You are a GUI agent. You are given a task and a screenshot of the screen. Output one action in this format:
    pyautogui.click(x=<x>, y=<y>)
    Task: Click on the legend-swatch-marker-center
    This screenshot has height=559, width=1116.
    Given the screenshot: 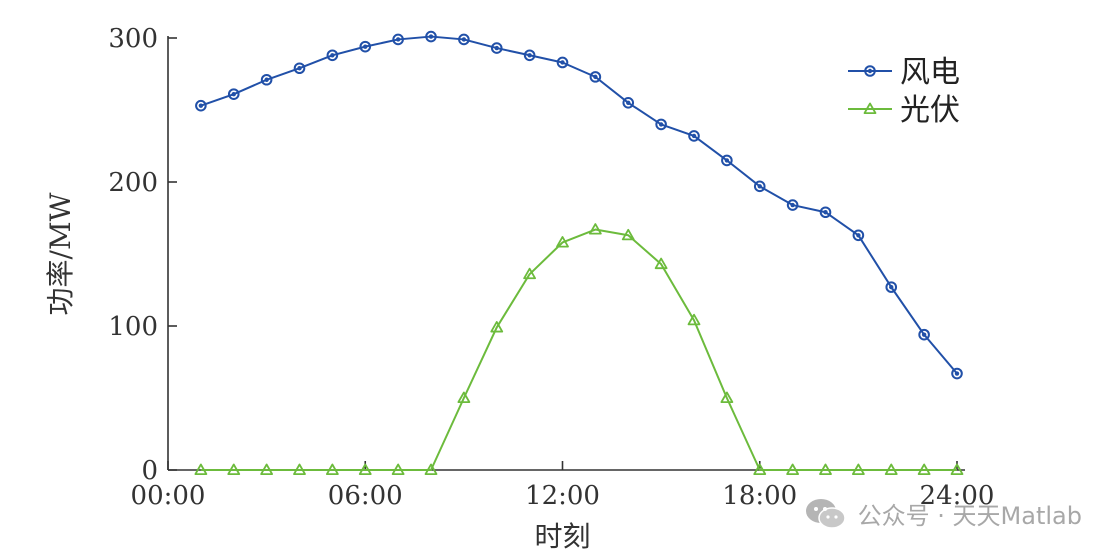 What is the action you would take?
    pyautogui.click(x=870, y=71)
    